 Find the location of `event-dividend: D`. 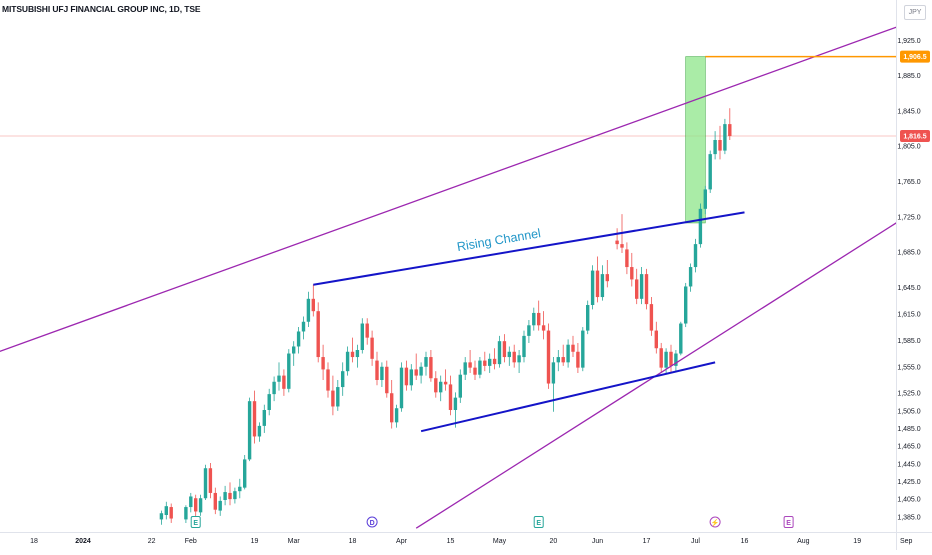

event-dividend: D is located at coordinates (372, 522).